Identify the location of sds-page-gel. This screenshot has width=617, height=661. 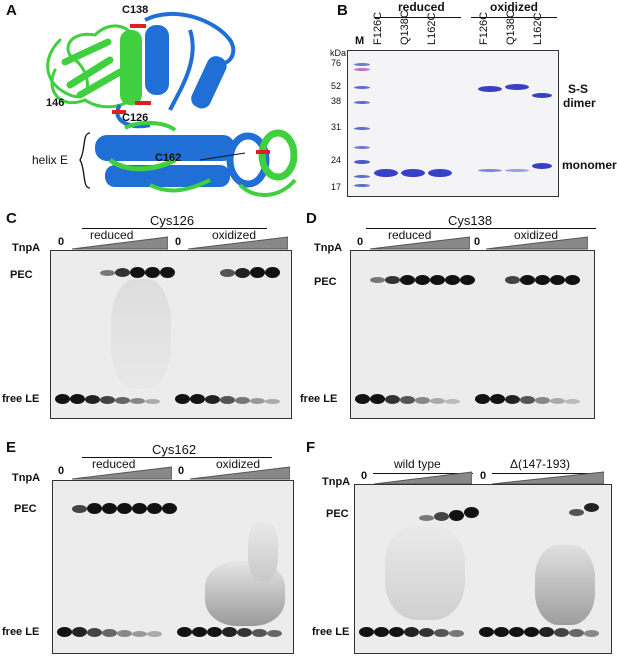
(453, 123).